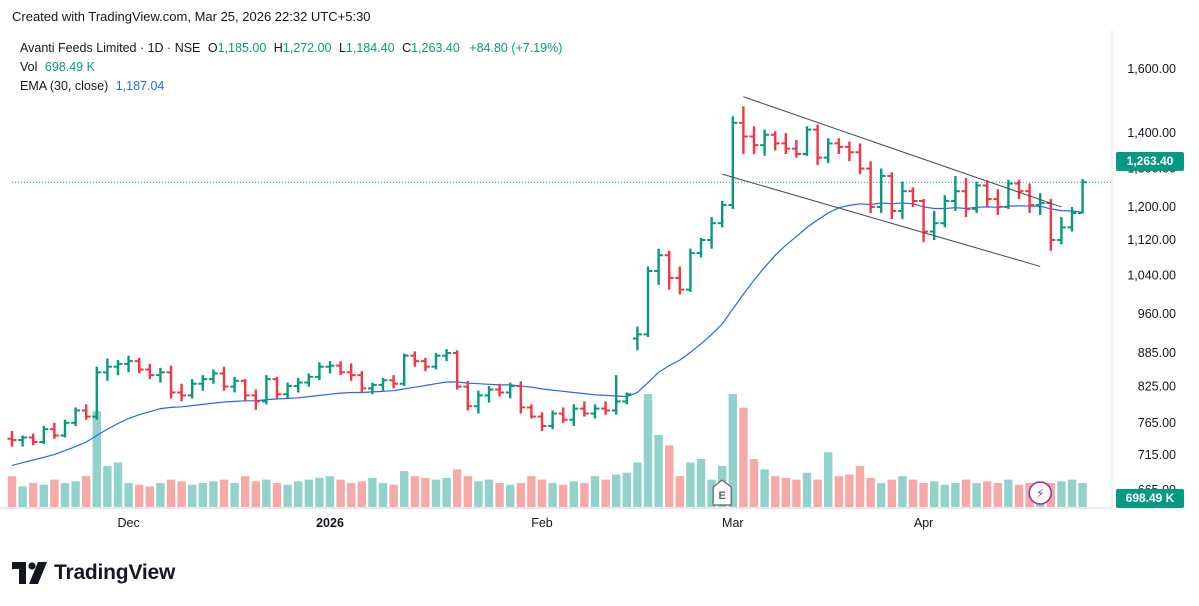 The width and height of the screenshot is (1199, 606). Describe the element at coordinates (29, 67) in the screenshot. I see `volume-label: Vol` at that location.